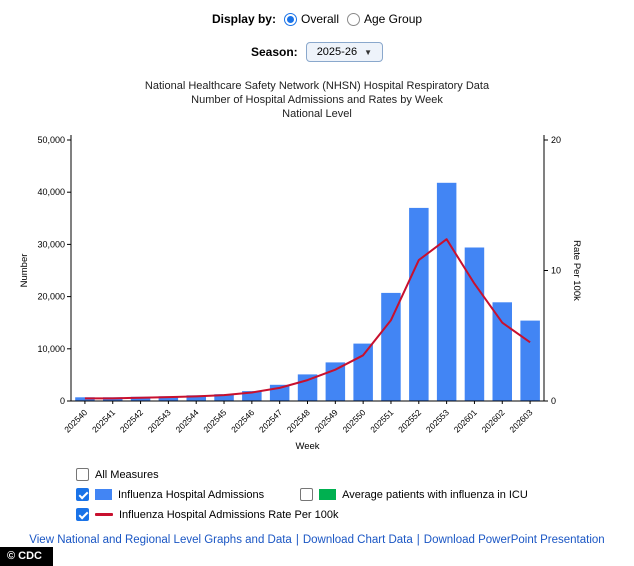 Image resolution: width=634 pixels, height=566 pixels. What do you see at coordinates (514, 540) in the screenshot?
I see `link-download-powerpoint: Download PowerPoint Presentation` at bounding box center [514, 540].